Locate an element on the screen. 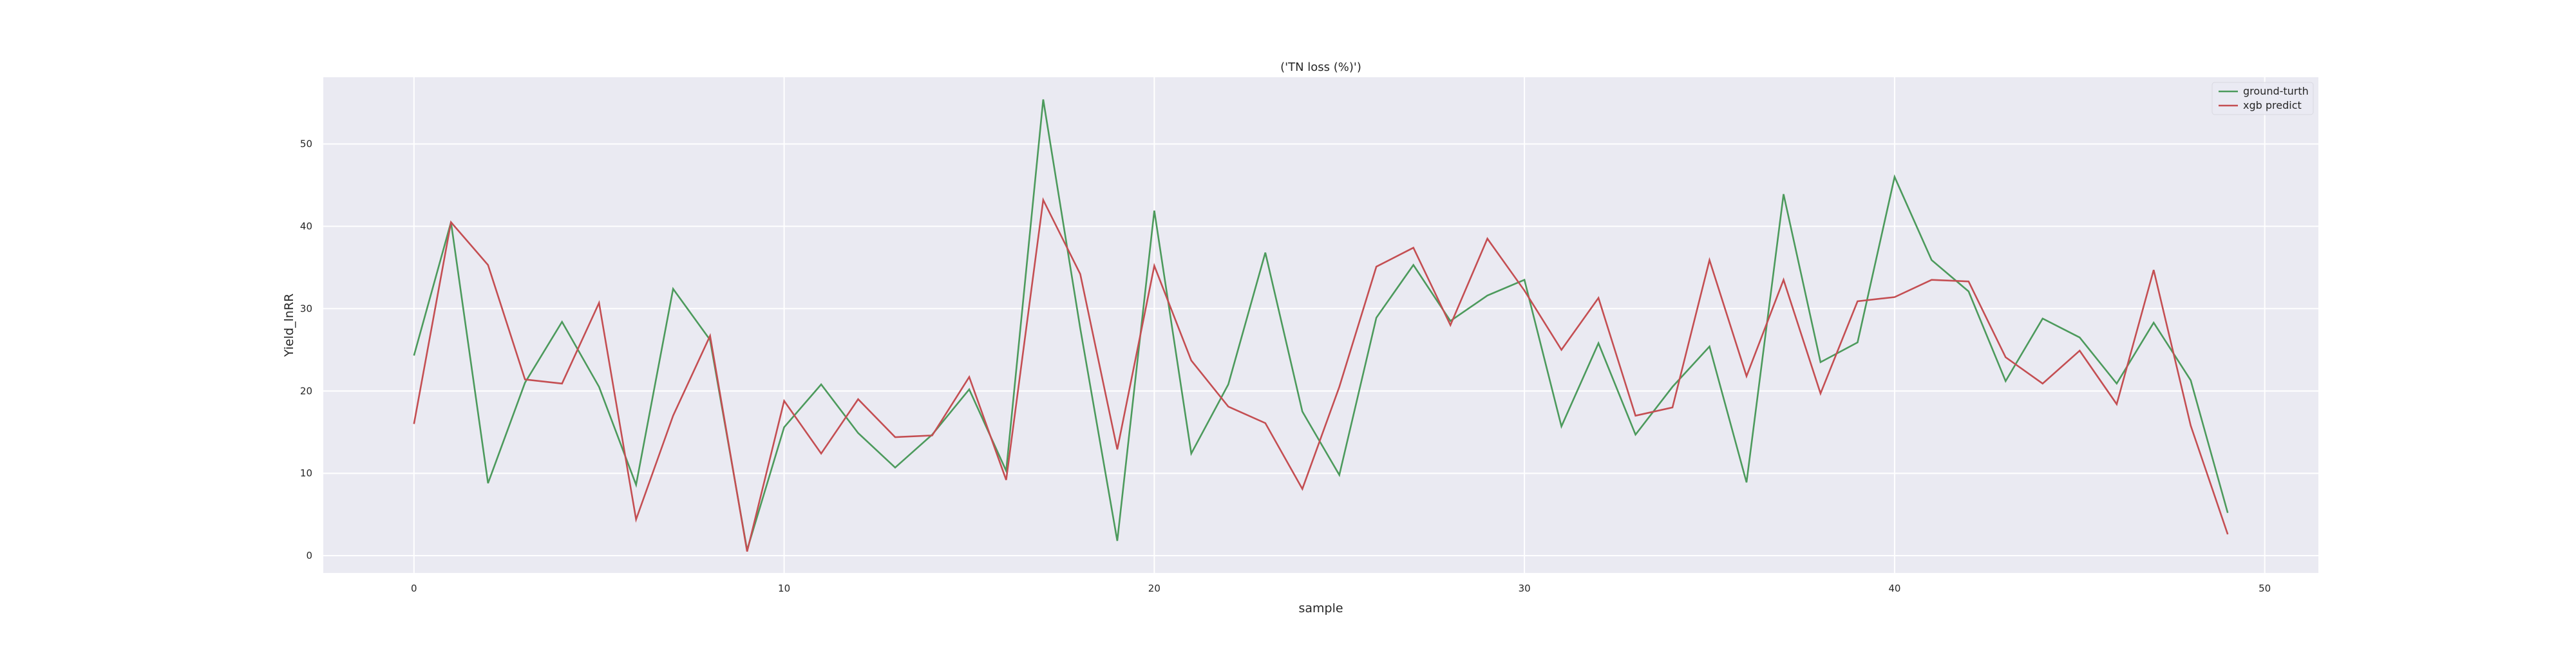 This screenshot has height=647, width=2576. y-tick-label: 30 is located at coordinates (306, 308).